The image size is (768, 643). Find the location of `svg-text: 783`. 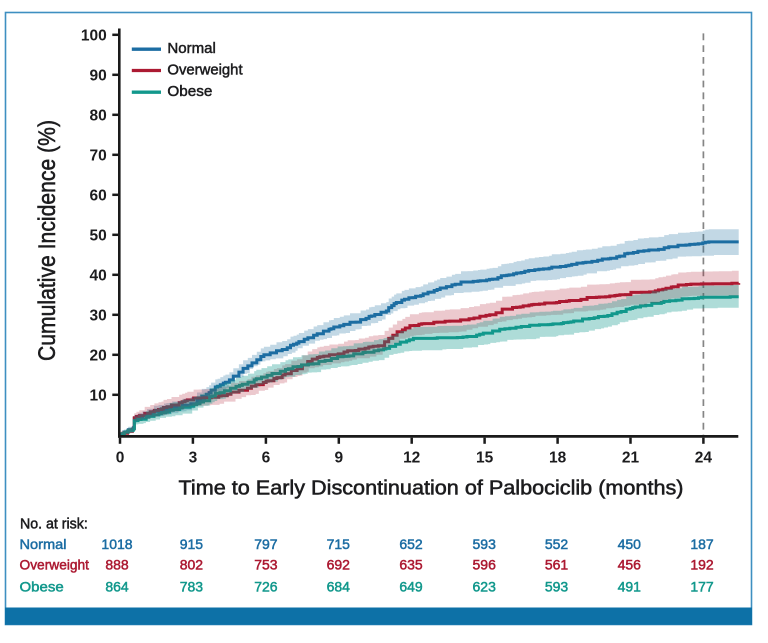

svg-text: 783 is located at coordinates (192, 587).